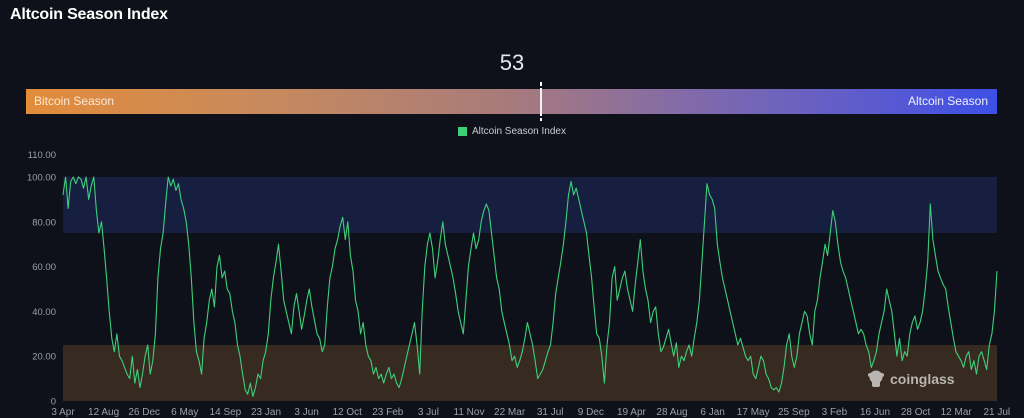  I want to click on y-tick-label: 80.00, so click(44, 222).